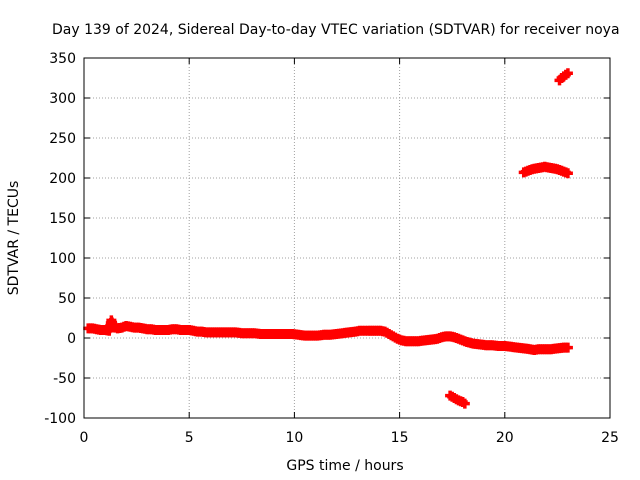  Describe the element at coordinates (64, 379) in the screenshot. I see `y-tick-label: -50` at that location.